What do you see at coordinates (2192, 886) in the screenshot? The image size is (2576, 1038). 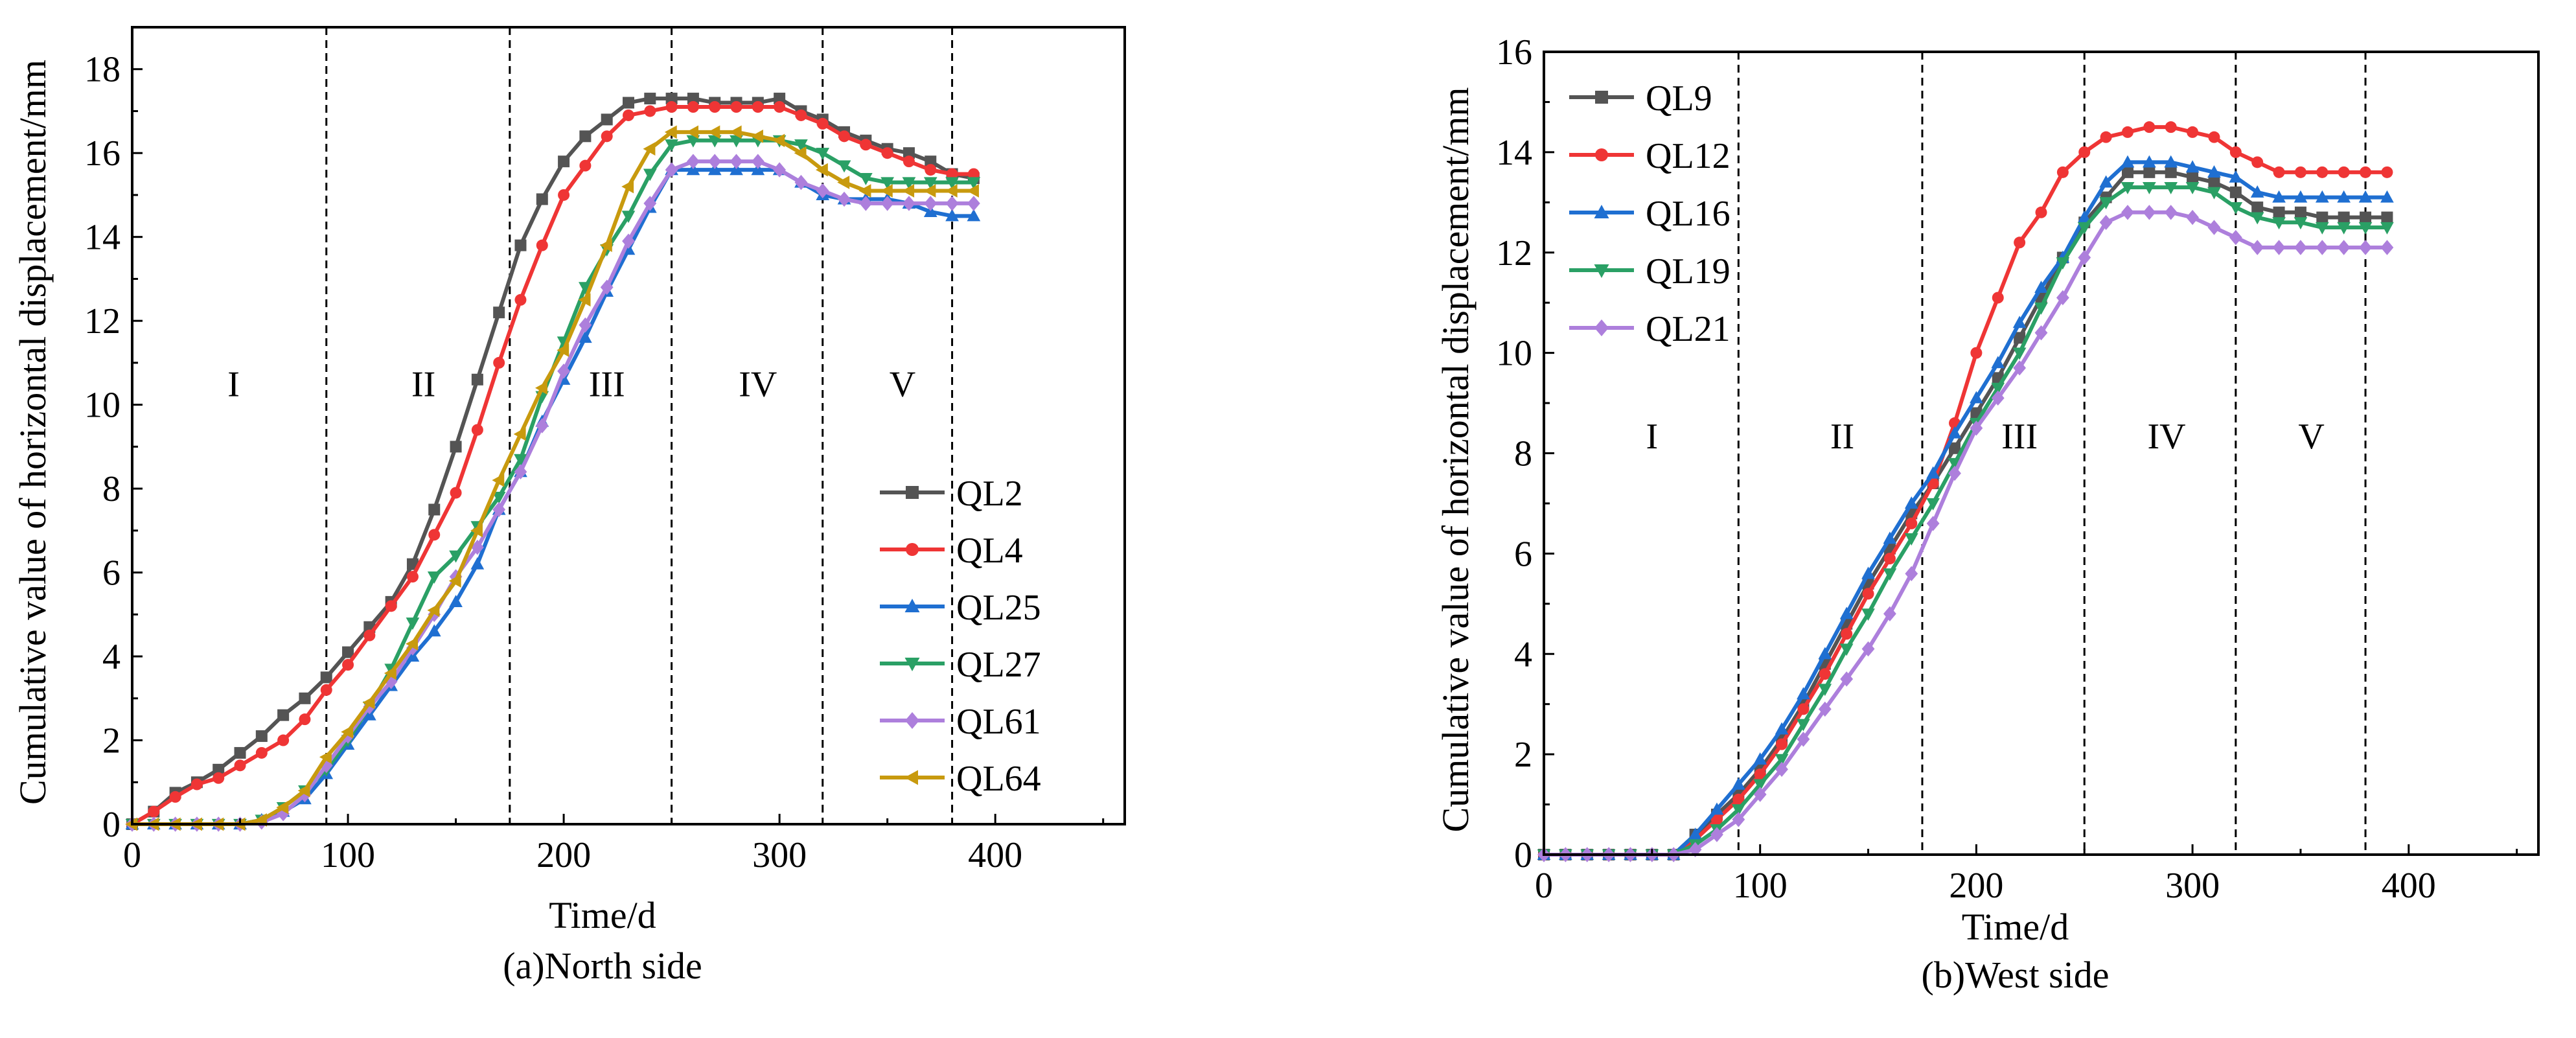 I see `x-tick-label: 300` at bounding box center [2192, 886].